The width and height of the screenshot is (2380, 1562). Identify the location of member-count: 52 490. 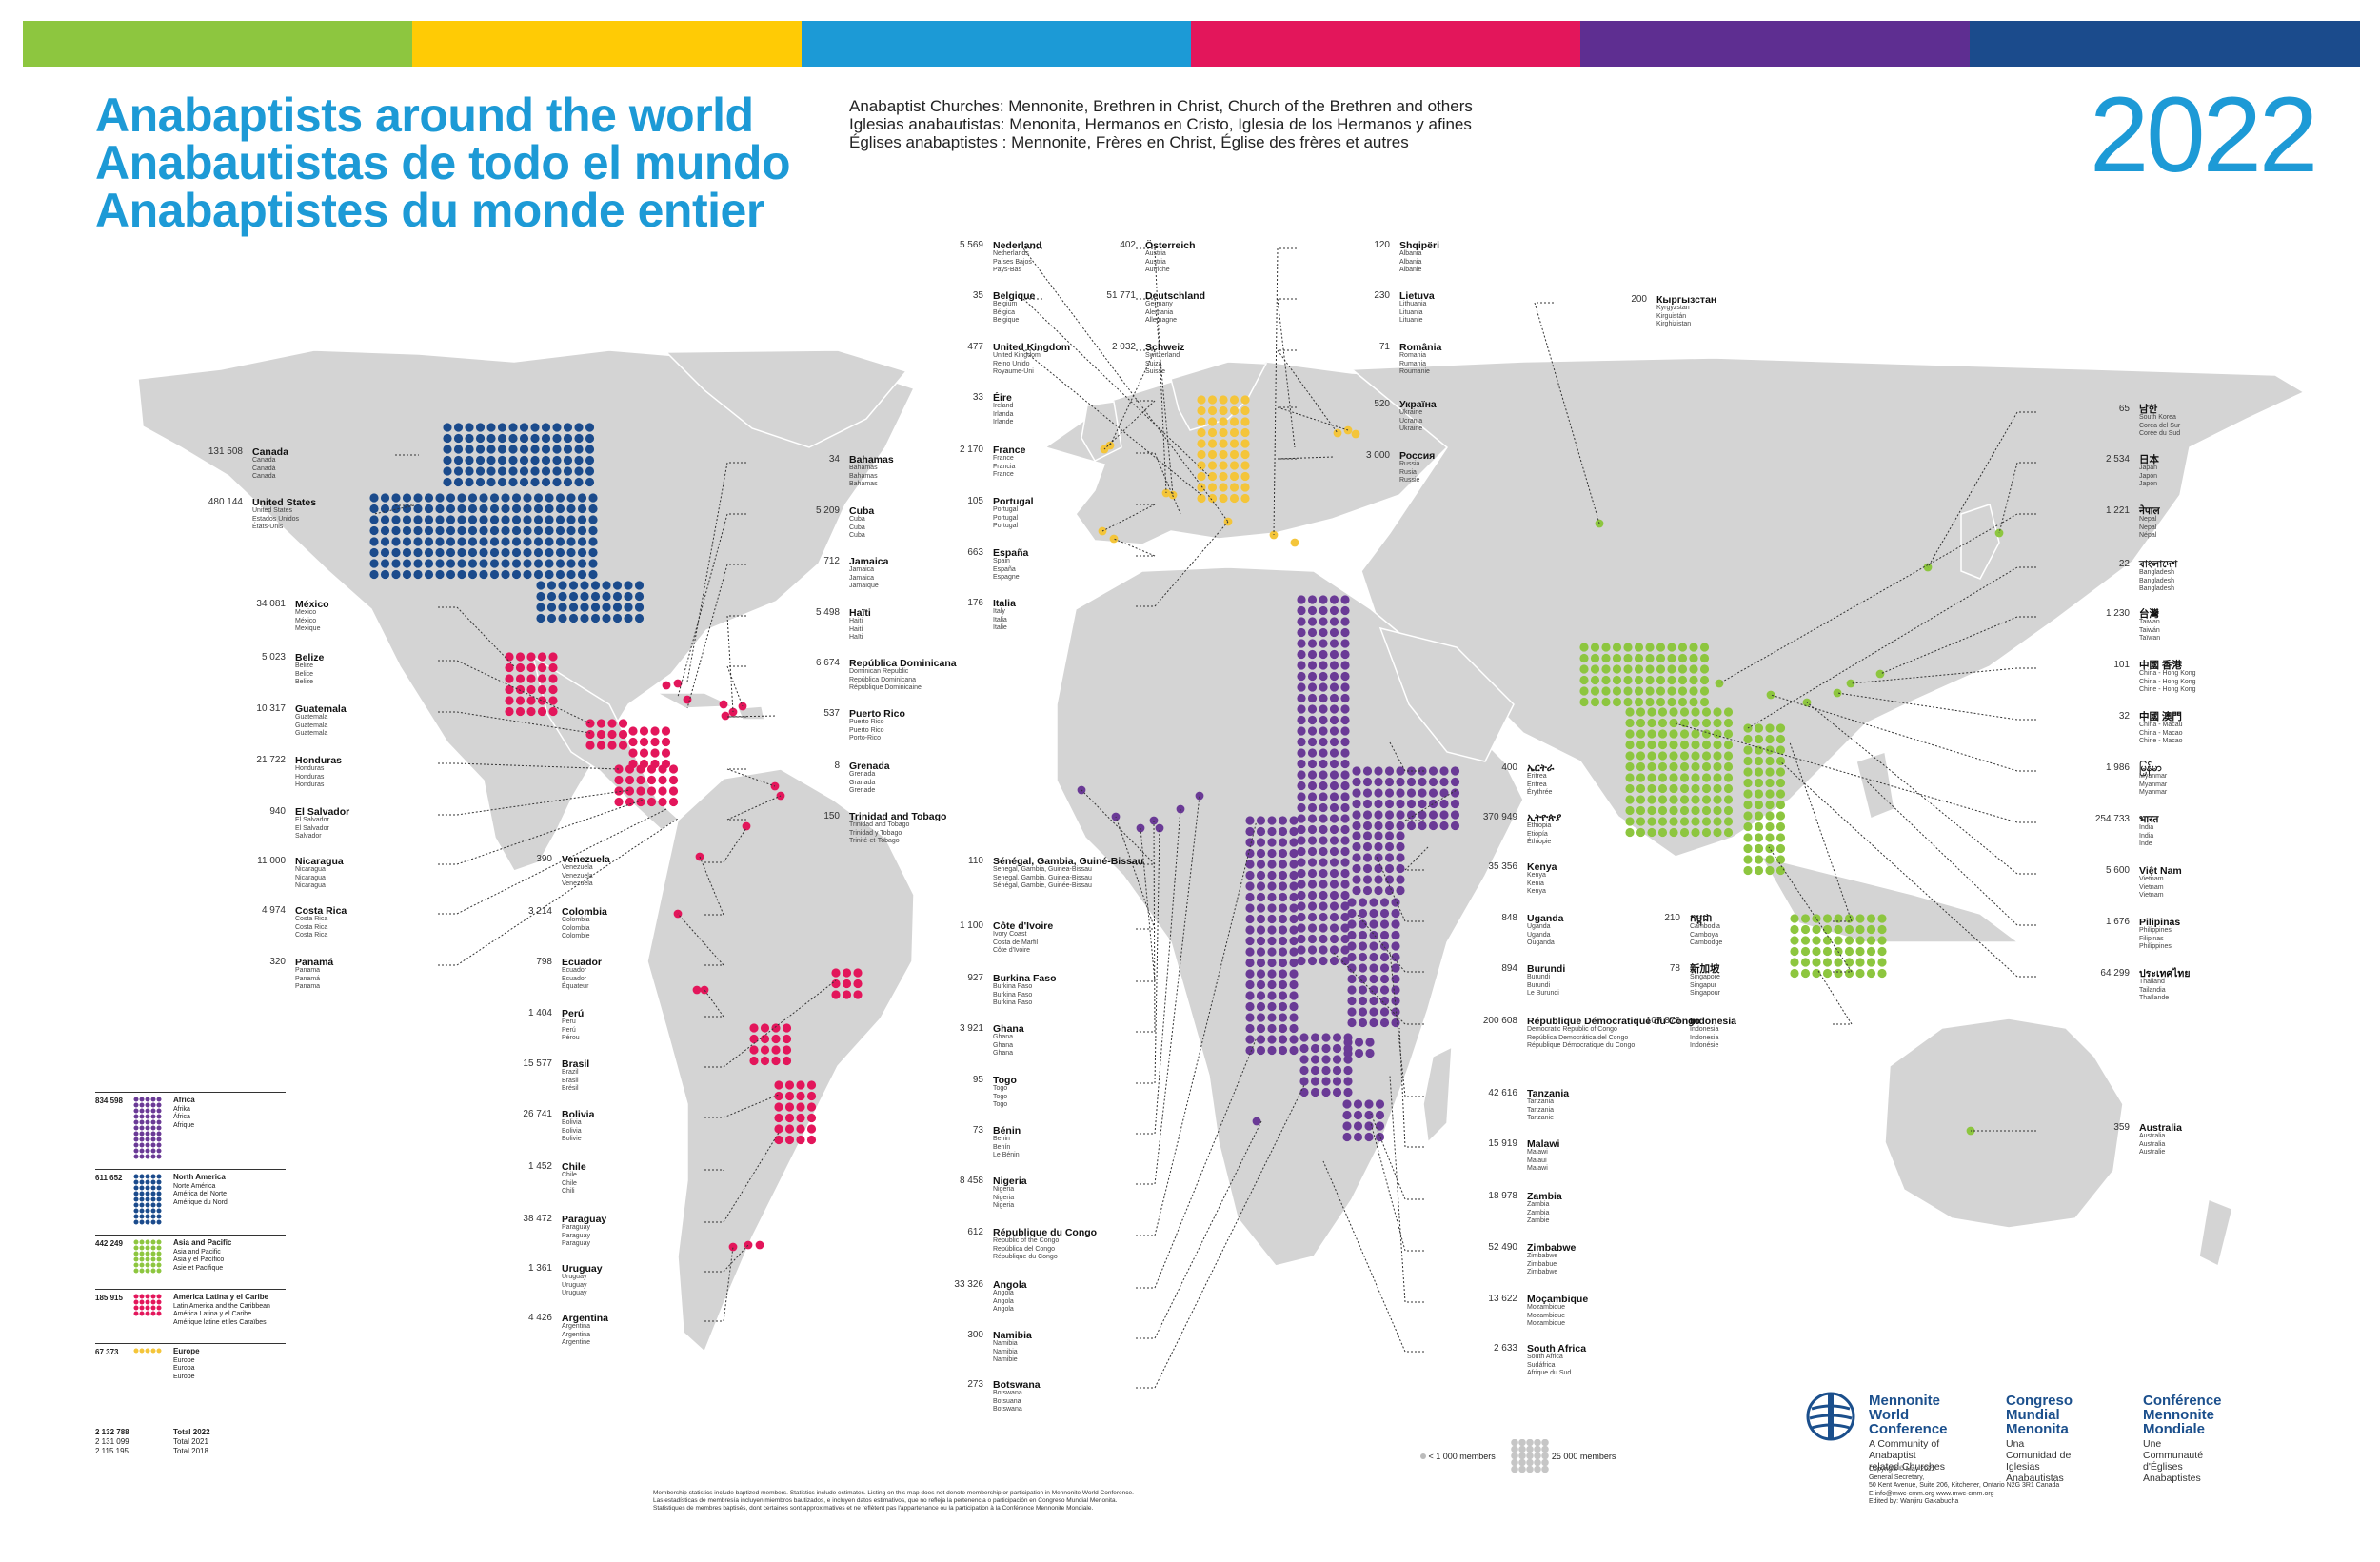
(1502, 1247).